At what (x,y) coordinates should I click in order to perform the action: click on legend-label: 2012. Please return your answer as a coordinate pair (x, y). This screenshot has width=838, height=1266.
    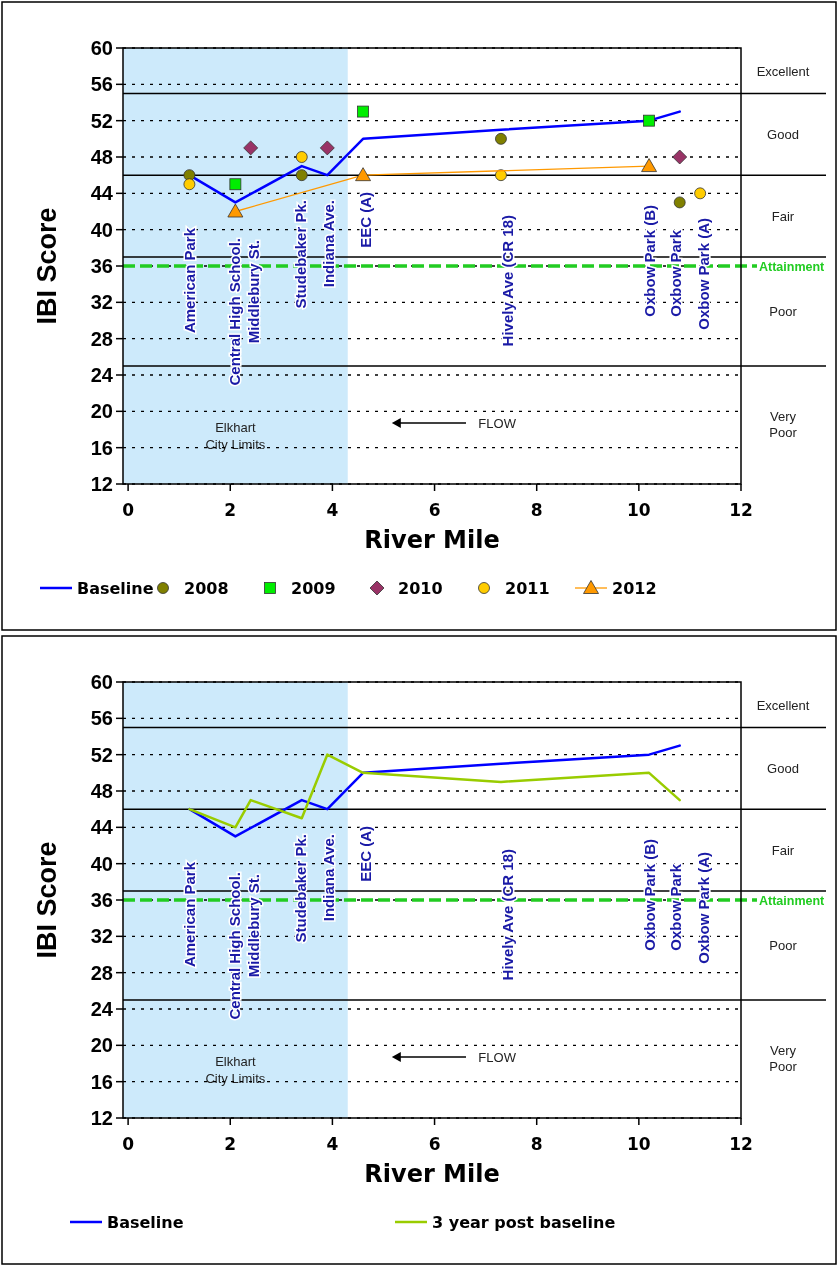
    Looking at the image, I should click on (634, 588).